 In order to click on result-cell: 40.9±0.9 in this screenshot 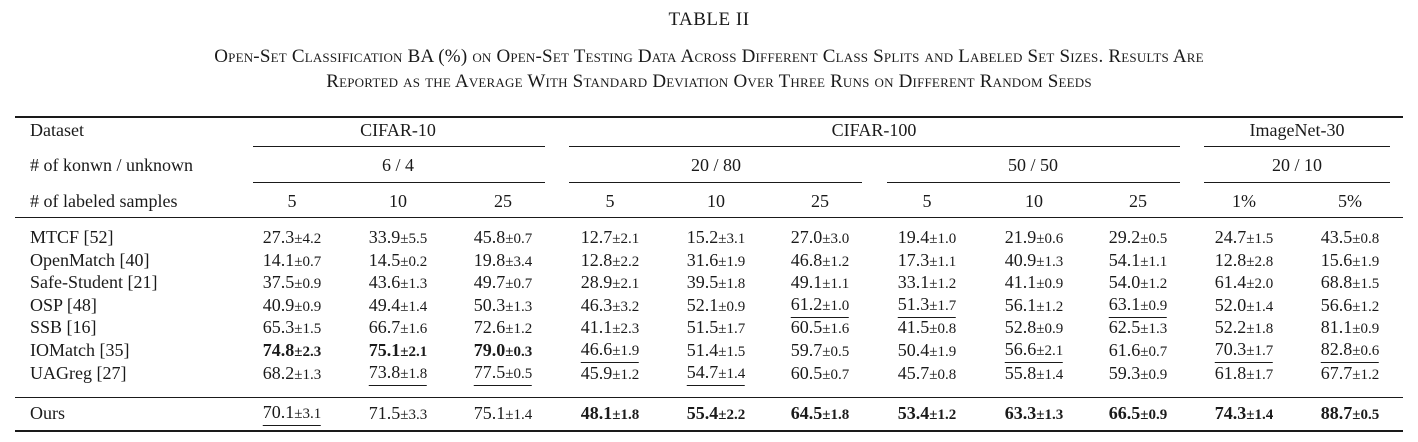, I will do `click(292, 306)`.